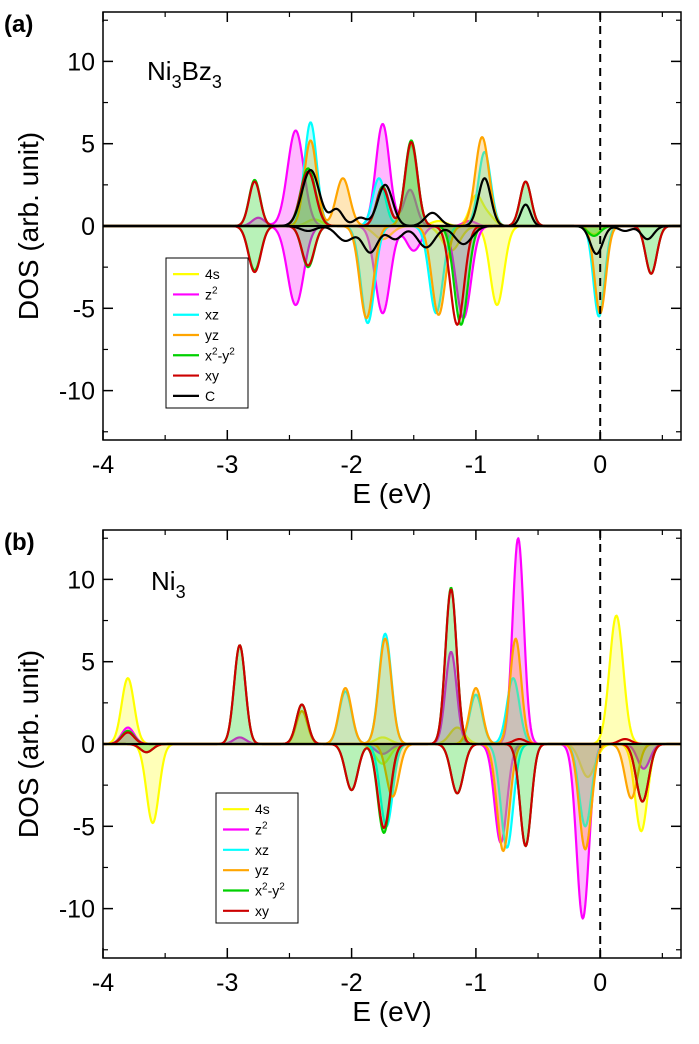 The width and height of the screenshot is (699, 1044). What do you see at coordinates (392, 679) in the screenshot?
I see `series-0-up-fill` at bounding box center [392, 679].